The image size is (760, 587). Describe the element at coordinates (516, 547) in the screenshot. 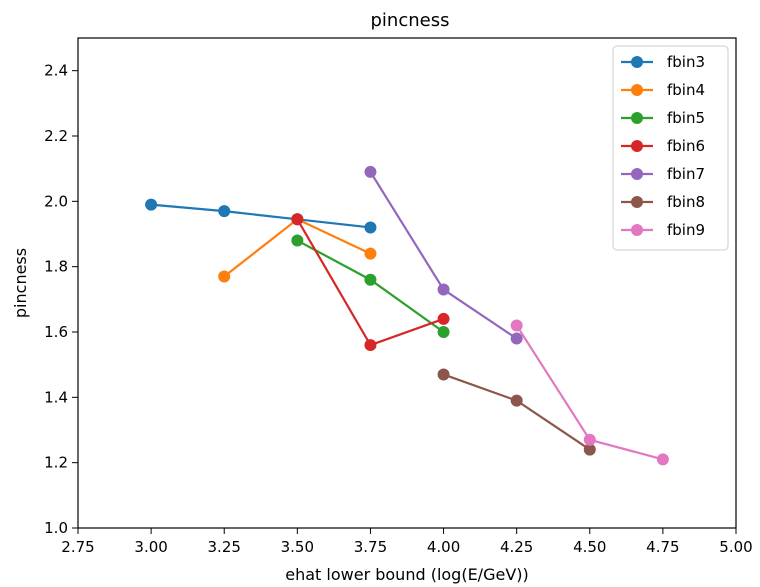

I see `x-tick-label: 4.25` at that location.